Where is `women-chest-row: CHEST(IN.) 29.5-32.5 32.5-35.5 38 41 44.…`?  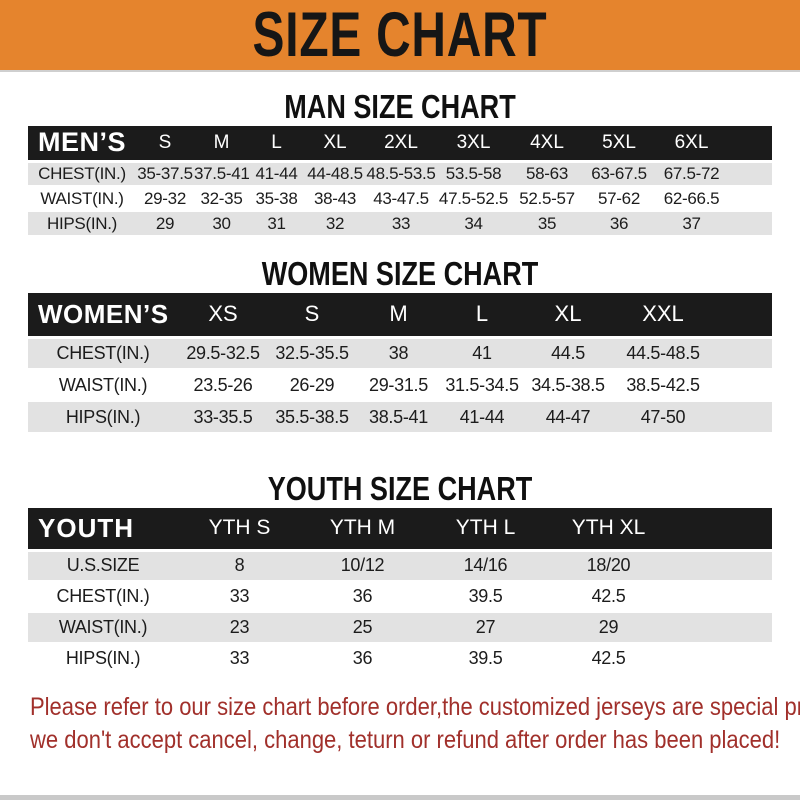
women-chest-row: CHEST(IN.) 29.5-32.5 32.5-35.5 38 41 44.… is located at coordinates (400, 353).